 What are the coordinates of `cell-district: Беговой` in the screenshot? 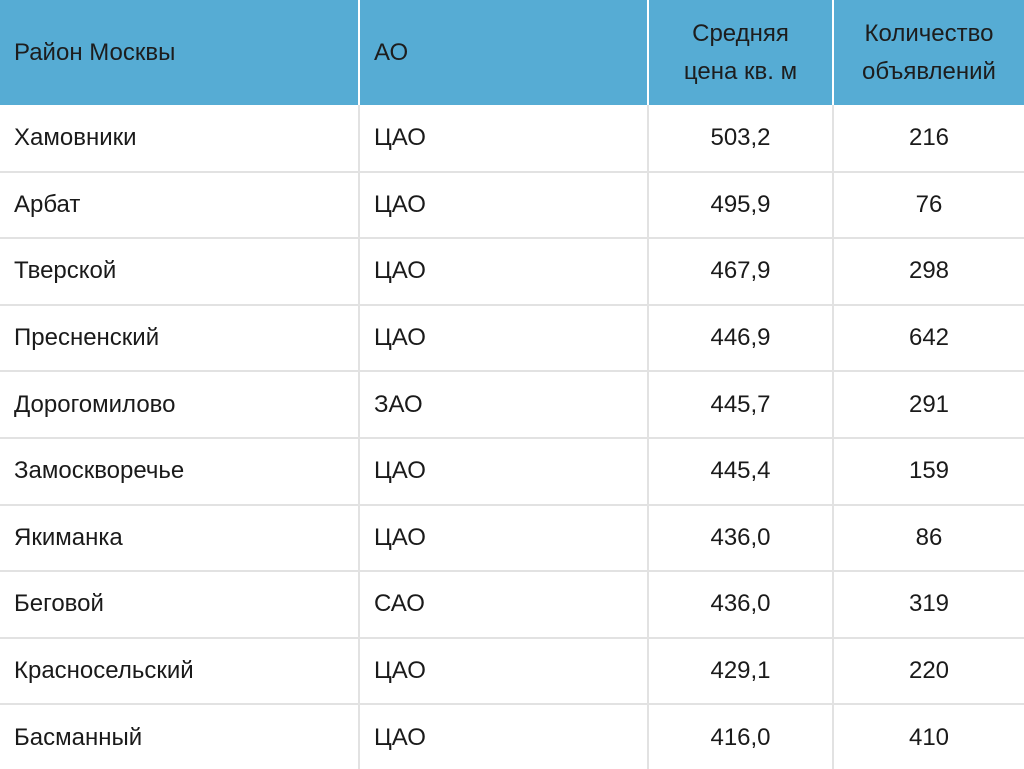 It's located at (180, 605).